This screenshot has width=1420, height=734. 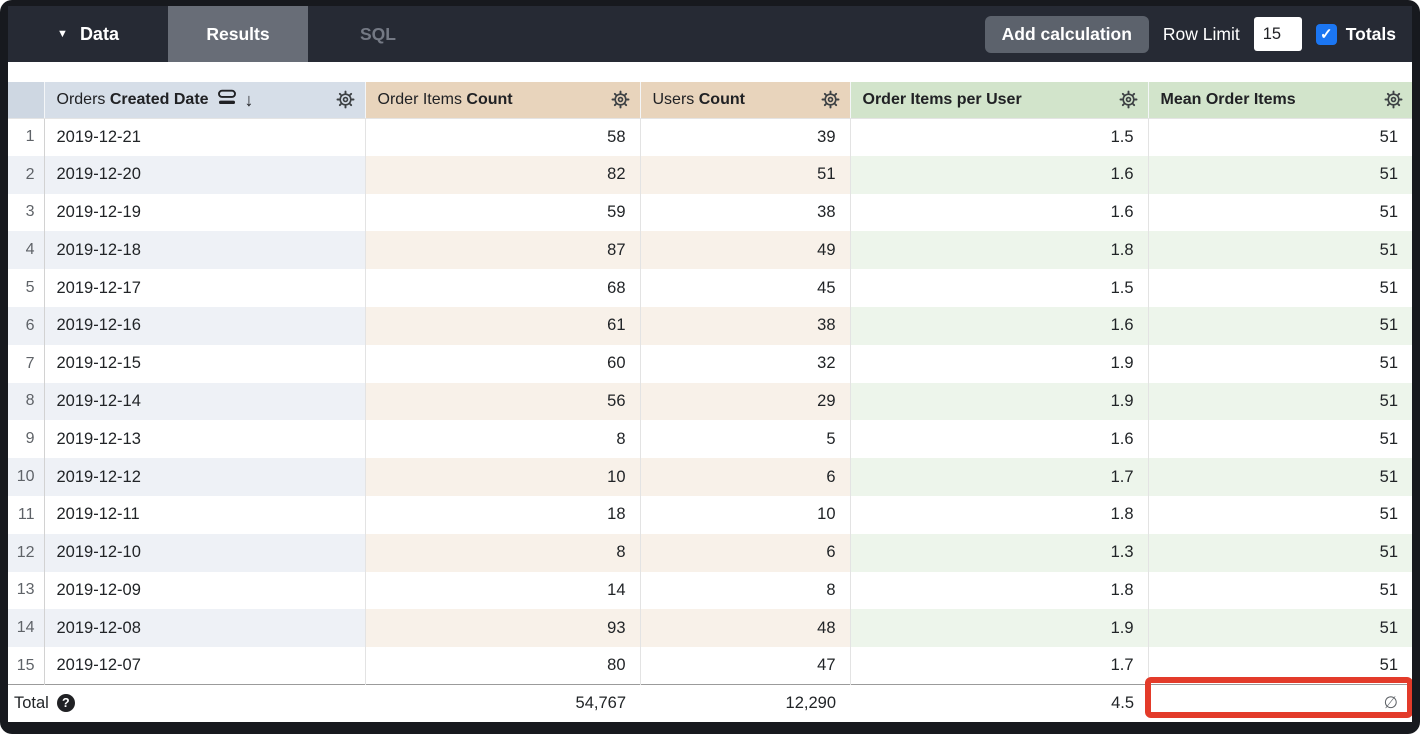 What do you see at coordinates (503, 325) in the screenshot?
I see `cell-order-items-count: 61` at bounding box center [503, 325].